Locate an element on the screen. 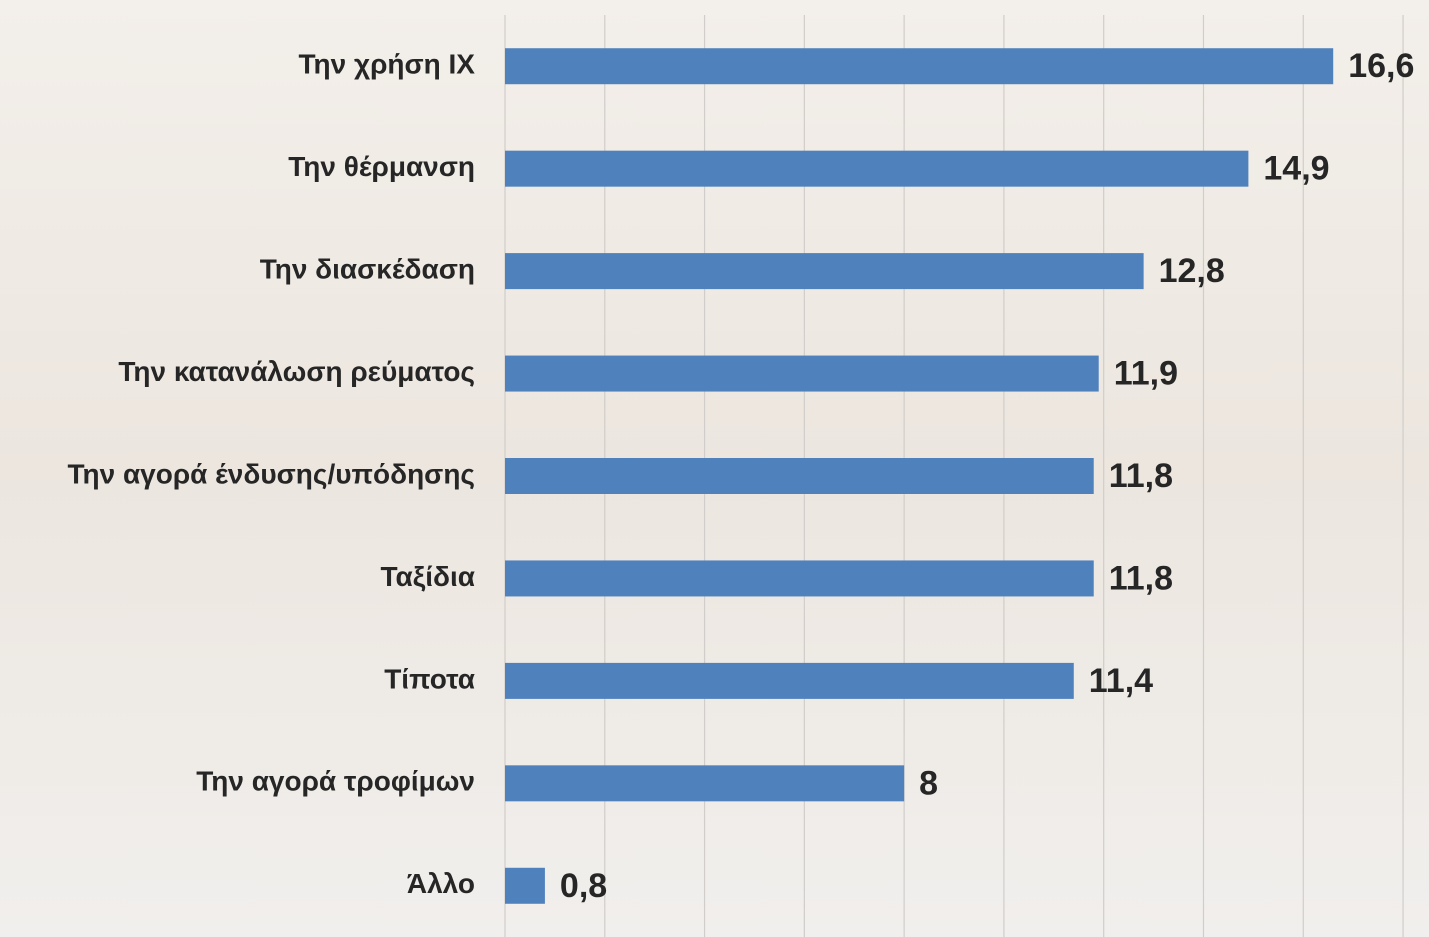 This screenshot has height=937, width=1429. category-label: Την χρήση ΙΧ is located at coordinates (386, 64).